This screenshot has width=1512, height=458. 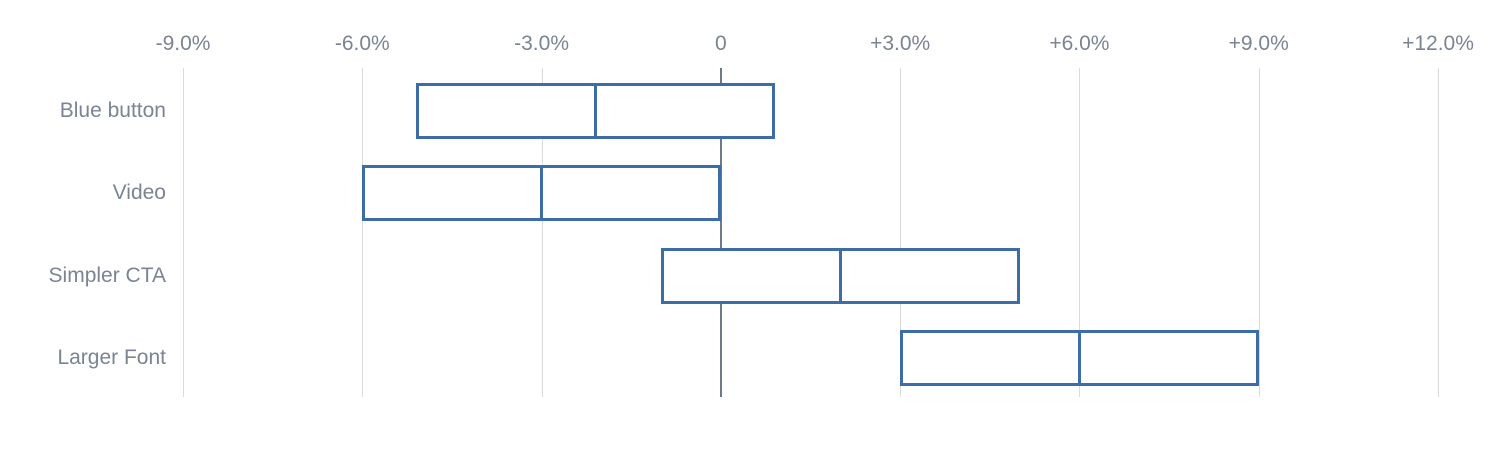 I want to click on x-tick-label: -6.0%, so click(x=362, y=43).